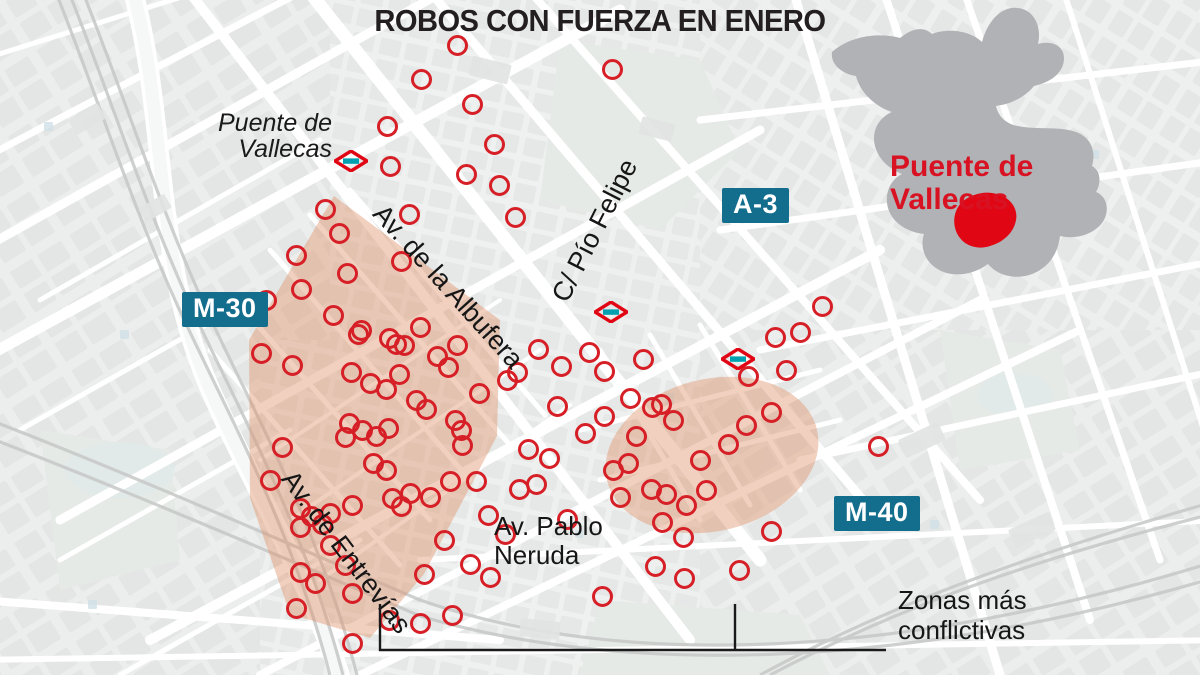 This screenshot has width=1200, height=675. I want to click on inset-district-label: Puente de Vallecas, so click(1005, 183).